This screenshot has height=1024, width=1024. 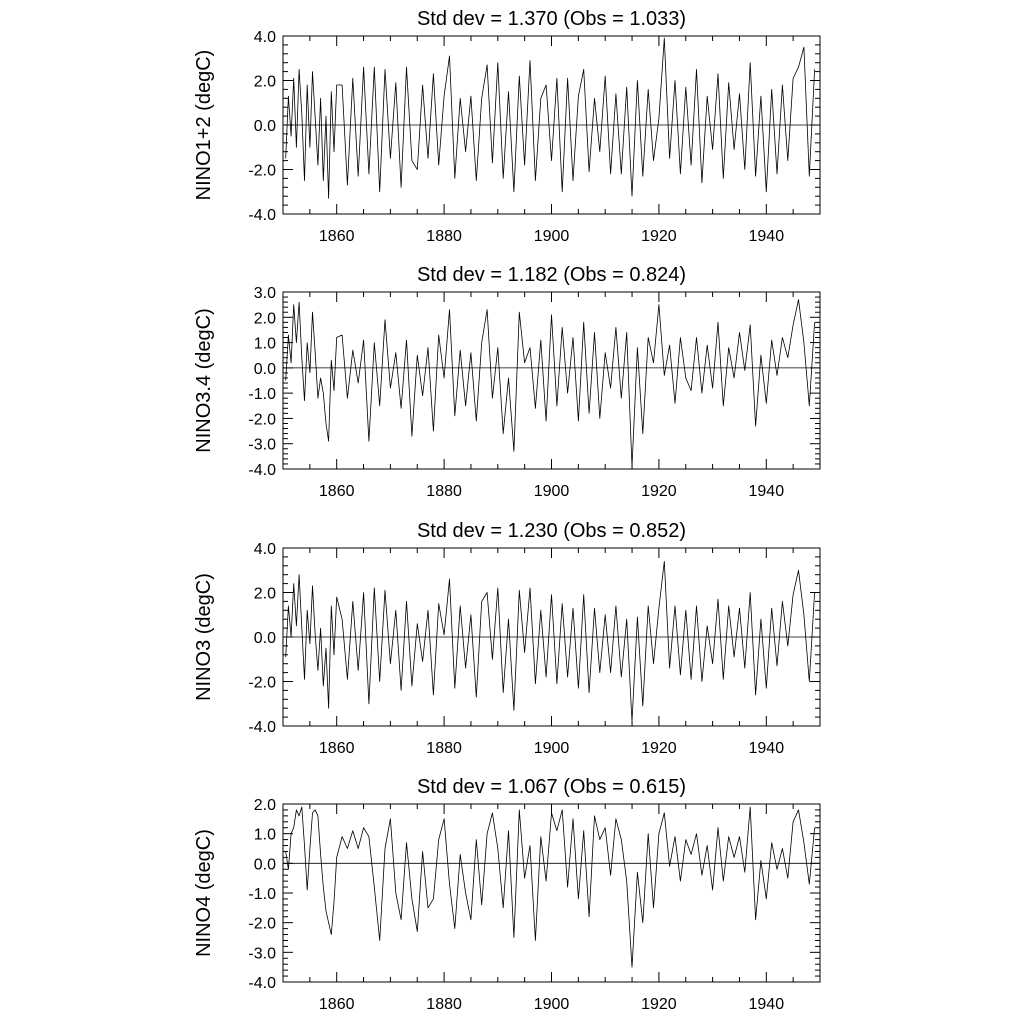 I want to click on plot-frame, so click(x=551, y=893).